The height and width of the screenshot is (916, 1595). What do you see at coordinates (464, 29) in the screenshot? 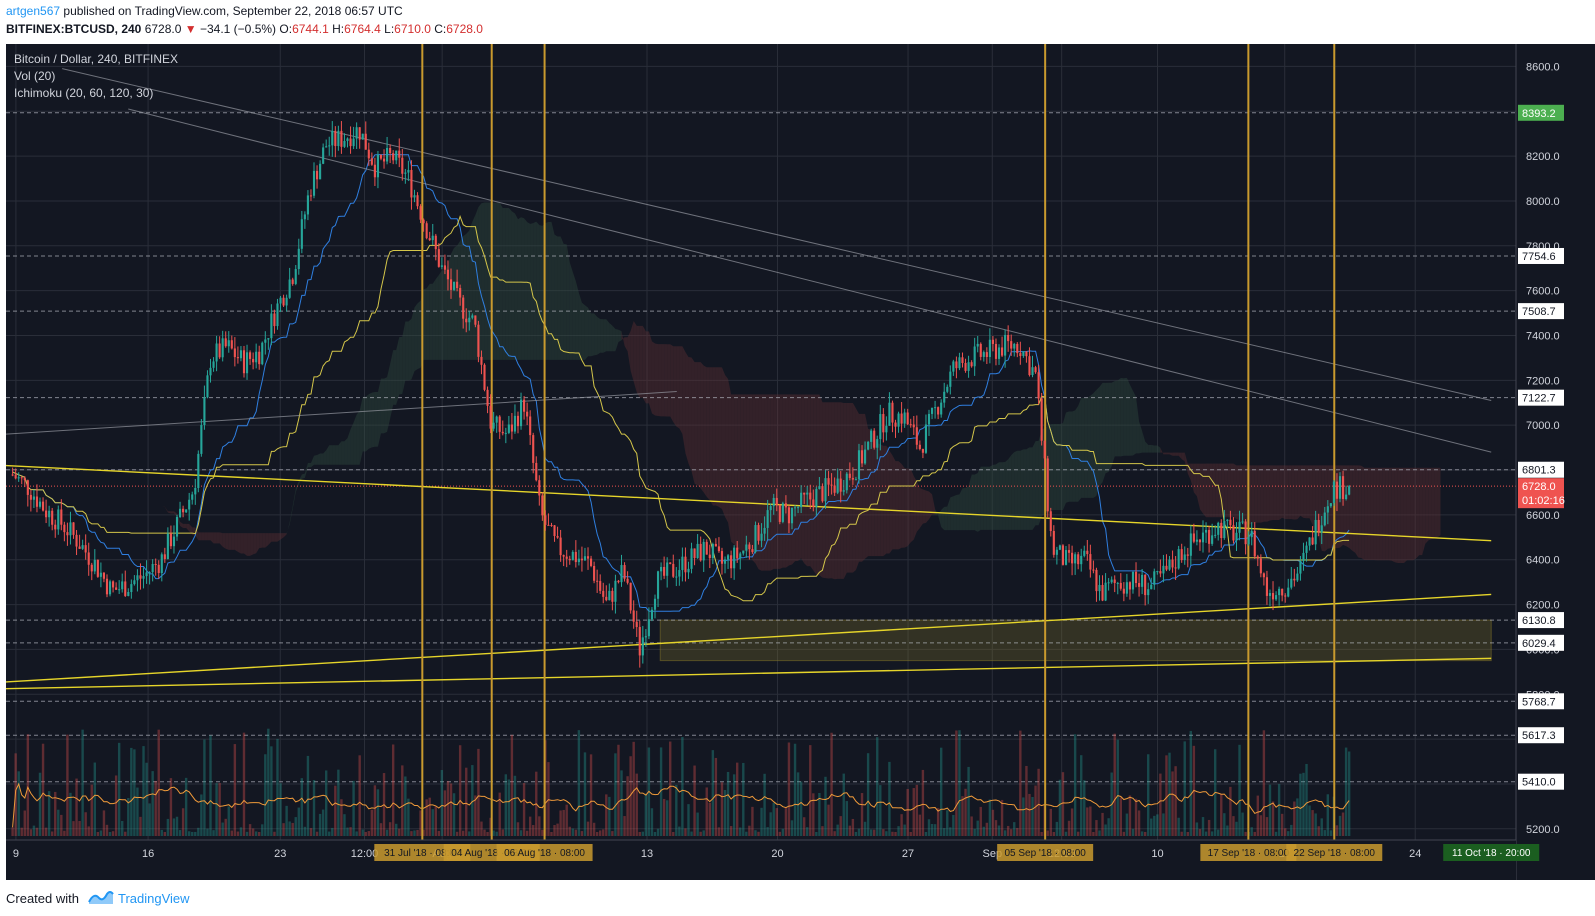
I see `close-value: 6728.0` at bounding box center [464, 29].